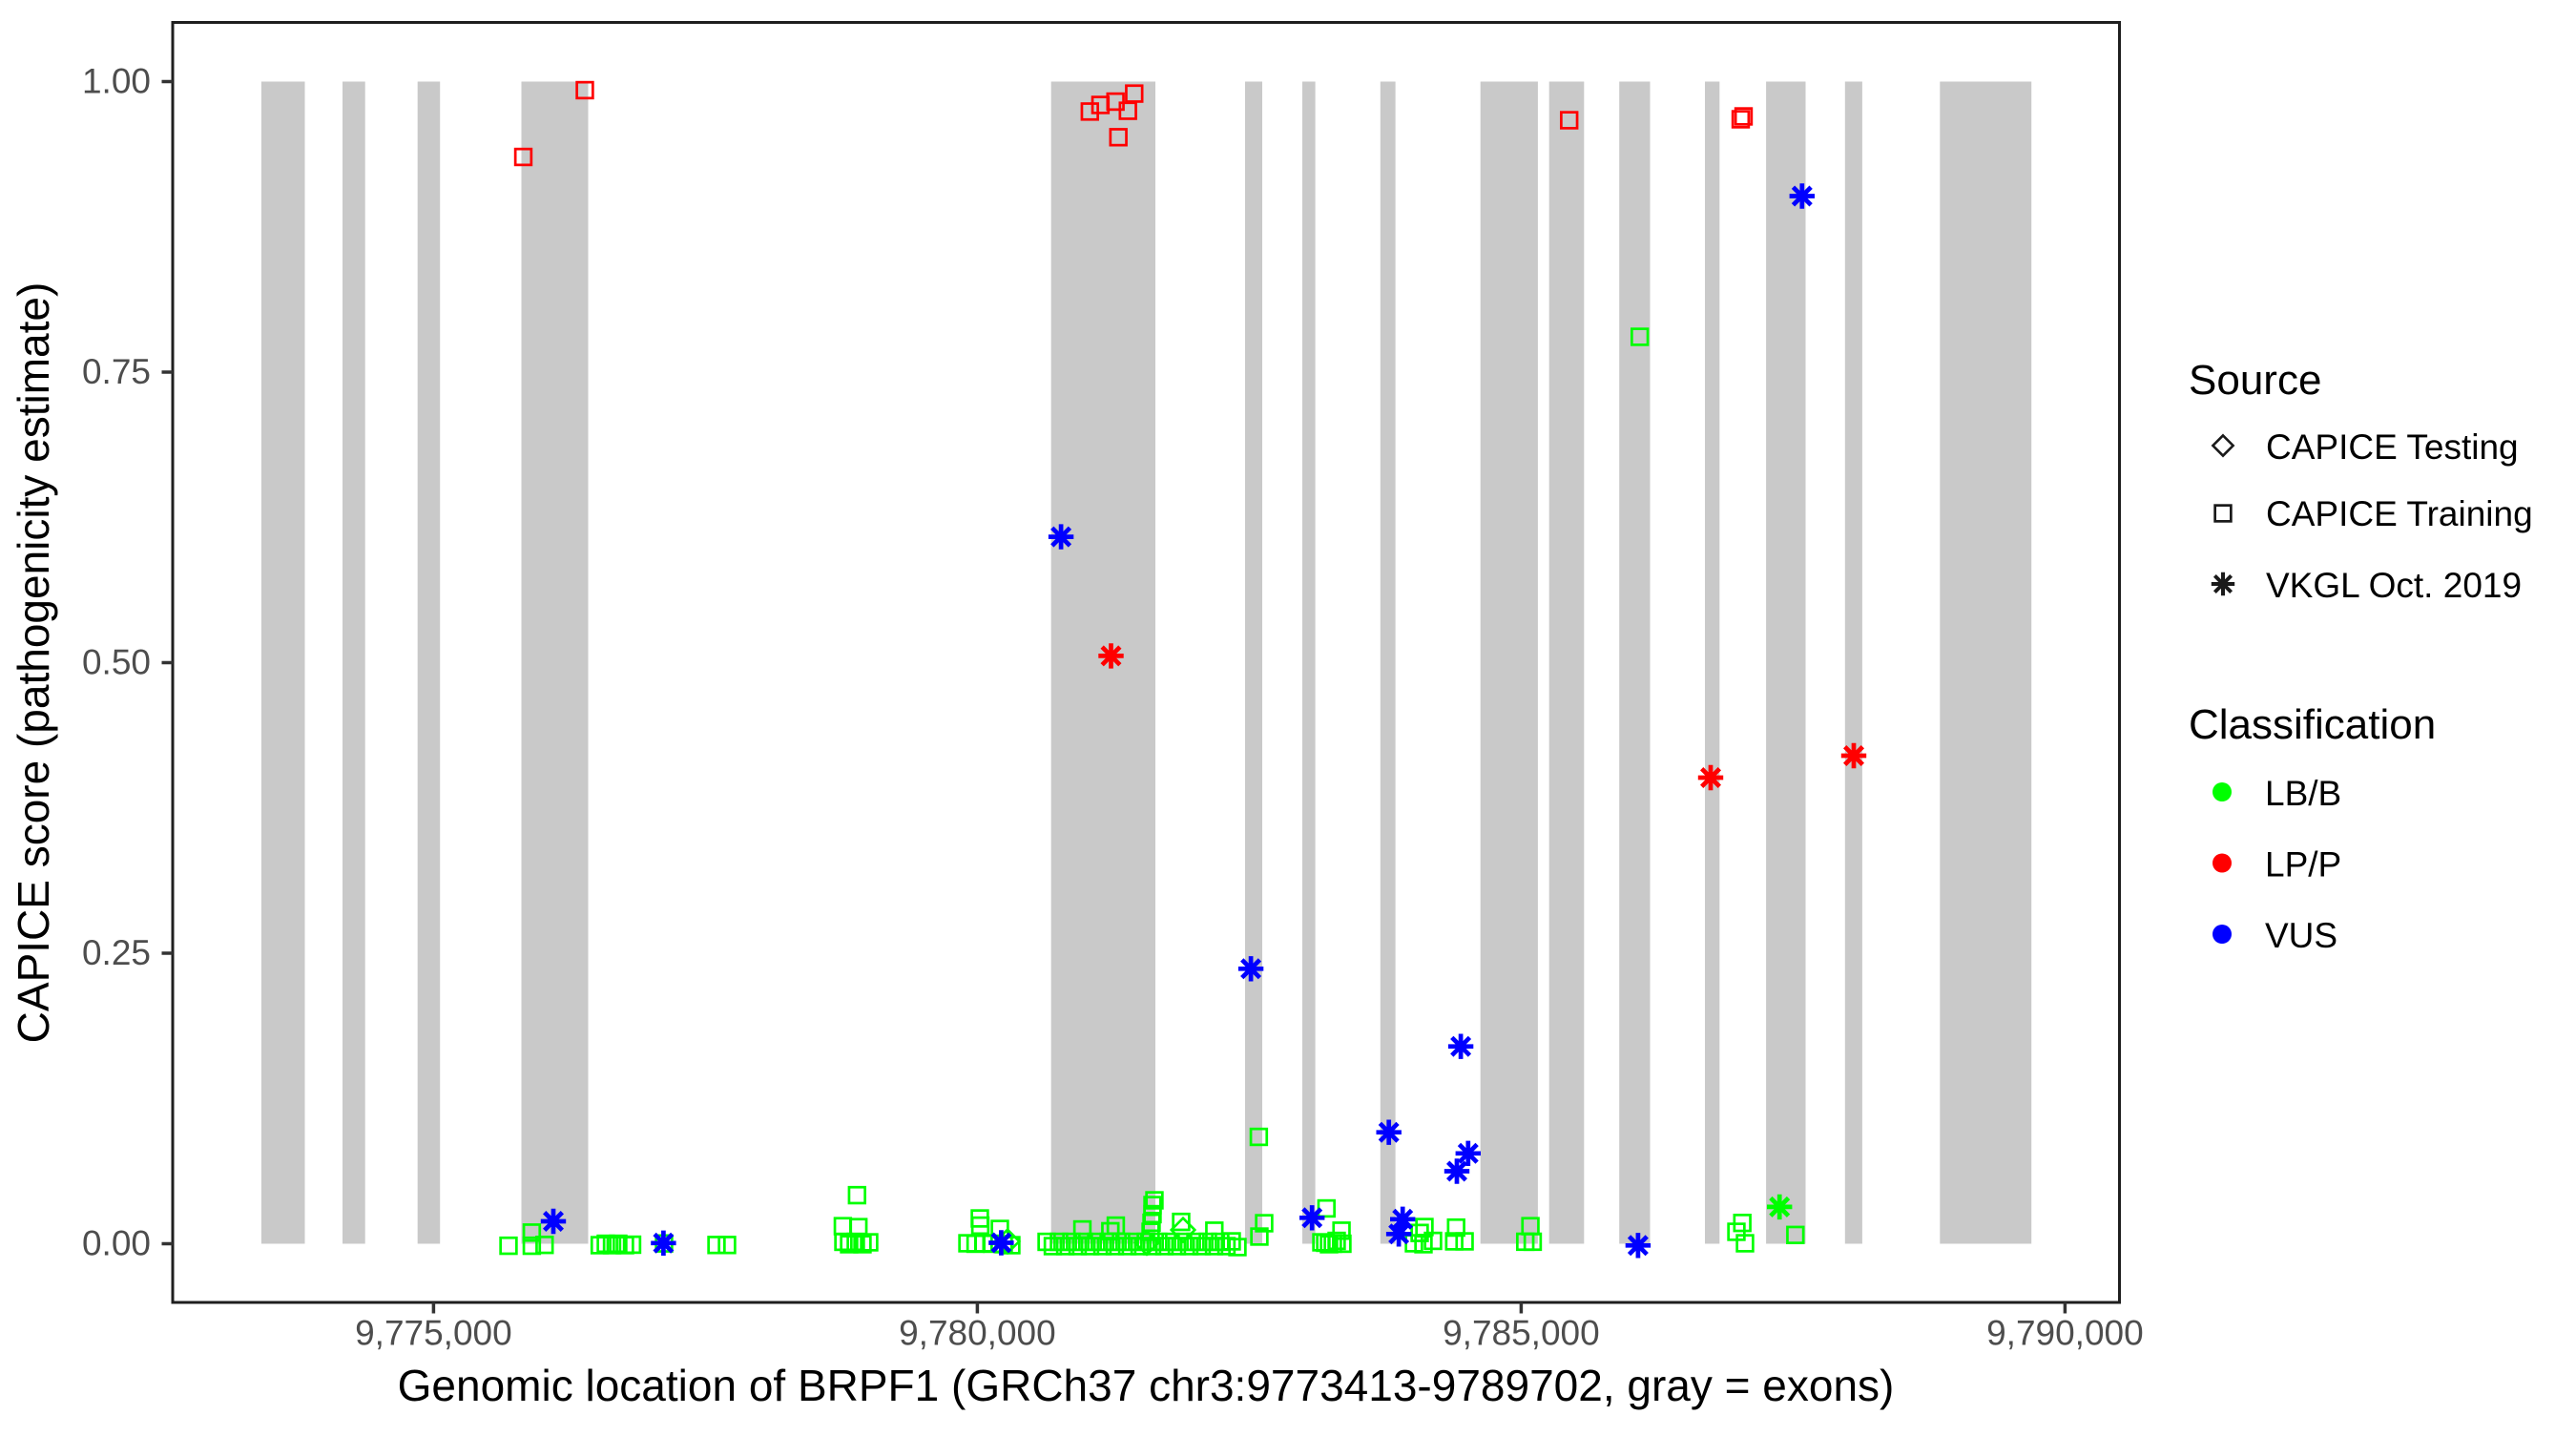 The image size is (2576, 1436). What do you see at coordinates (2312, 724) in the screenshot?
I see `svg-text: Classification` at bounding box center [2312, 724].